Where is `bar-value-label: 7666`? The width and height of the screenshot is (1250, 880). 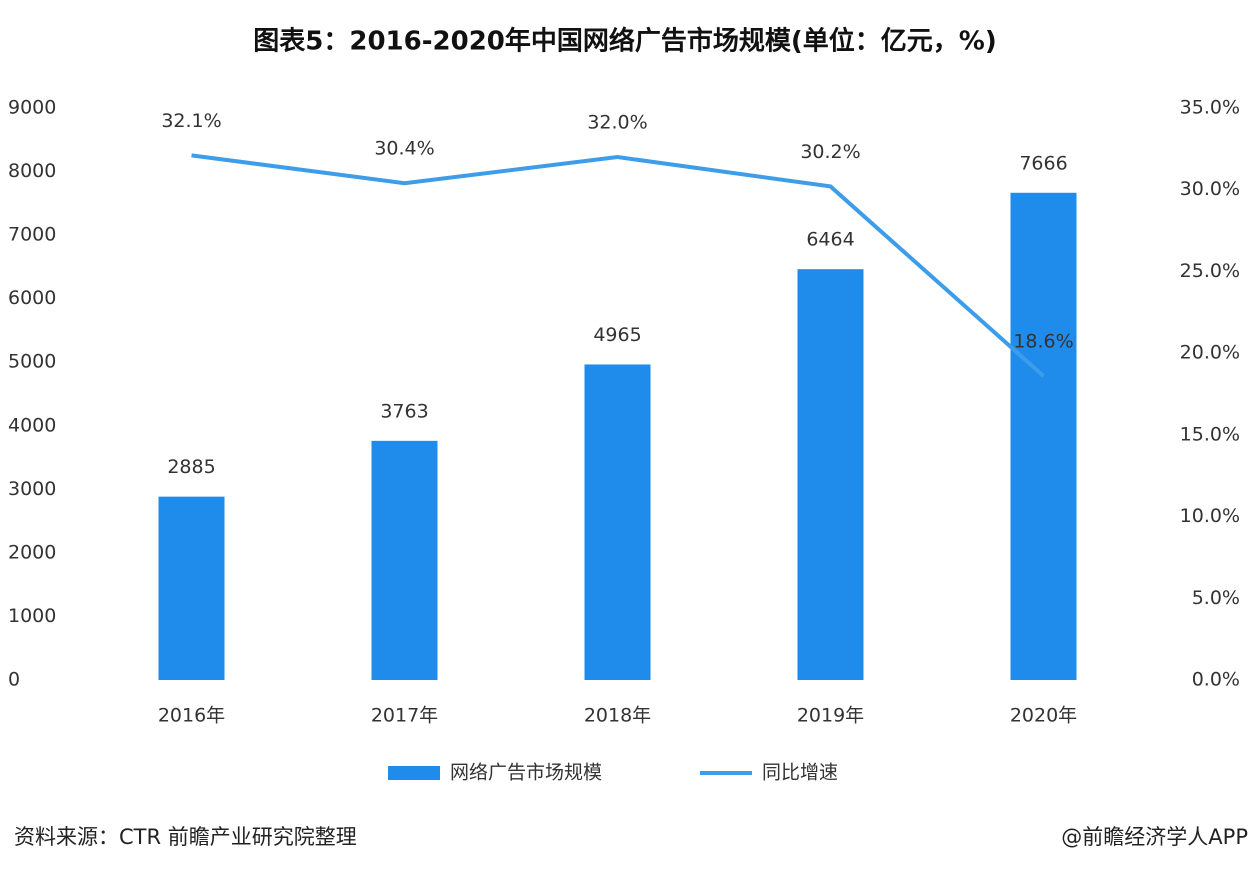
bar-value-label: 7666 is located at coordinates (1043, 163).